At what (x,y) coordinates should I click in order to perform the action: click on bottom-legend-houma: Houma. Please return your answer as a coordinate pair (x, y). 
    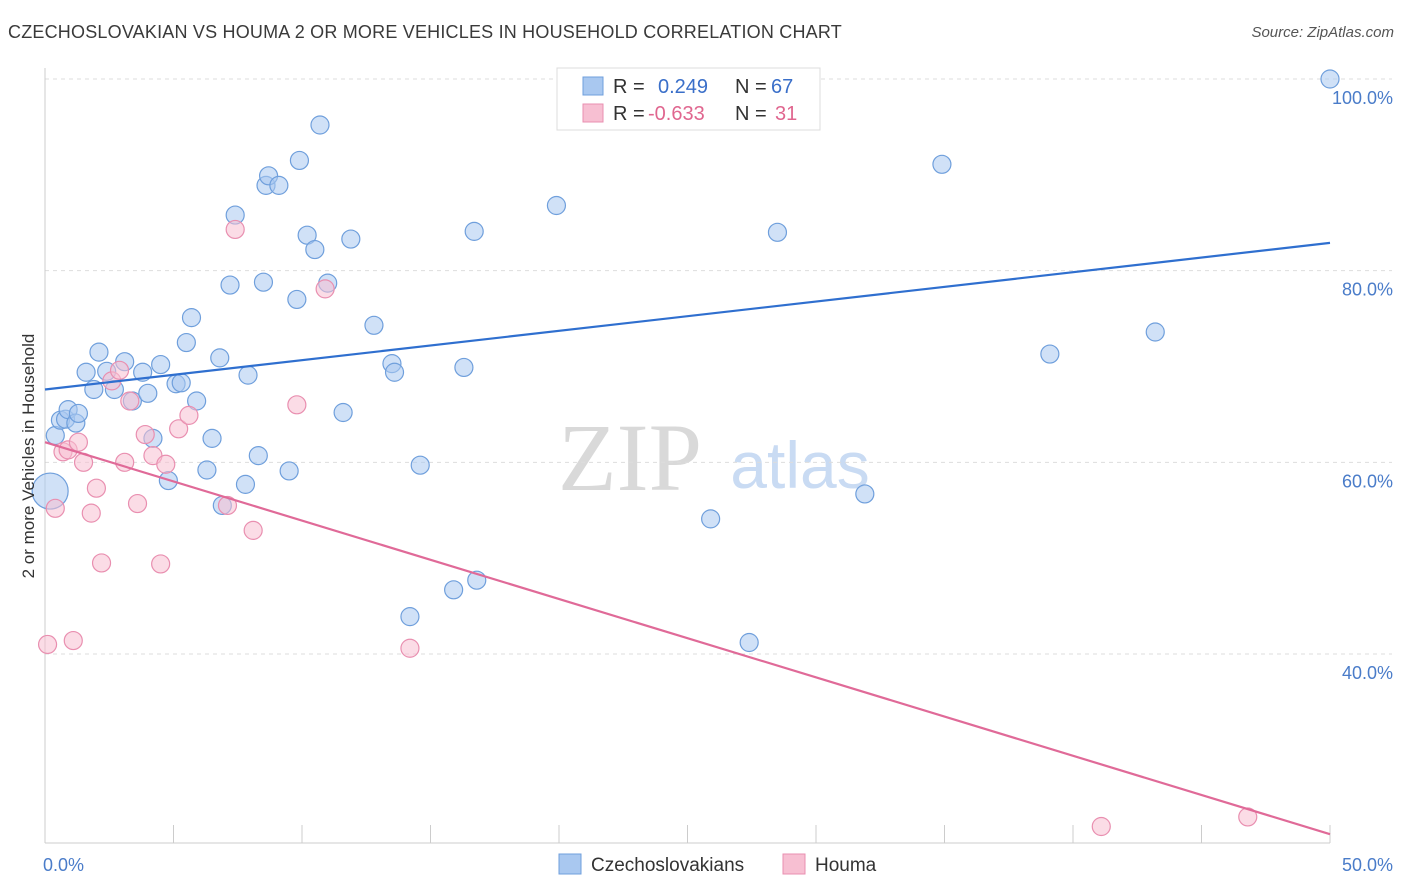
    Looking at the image, I should click on (846, 865).